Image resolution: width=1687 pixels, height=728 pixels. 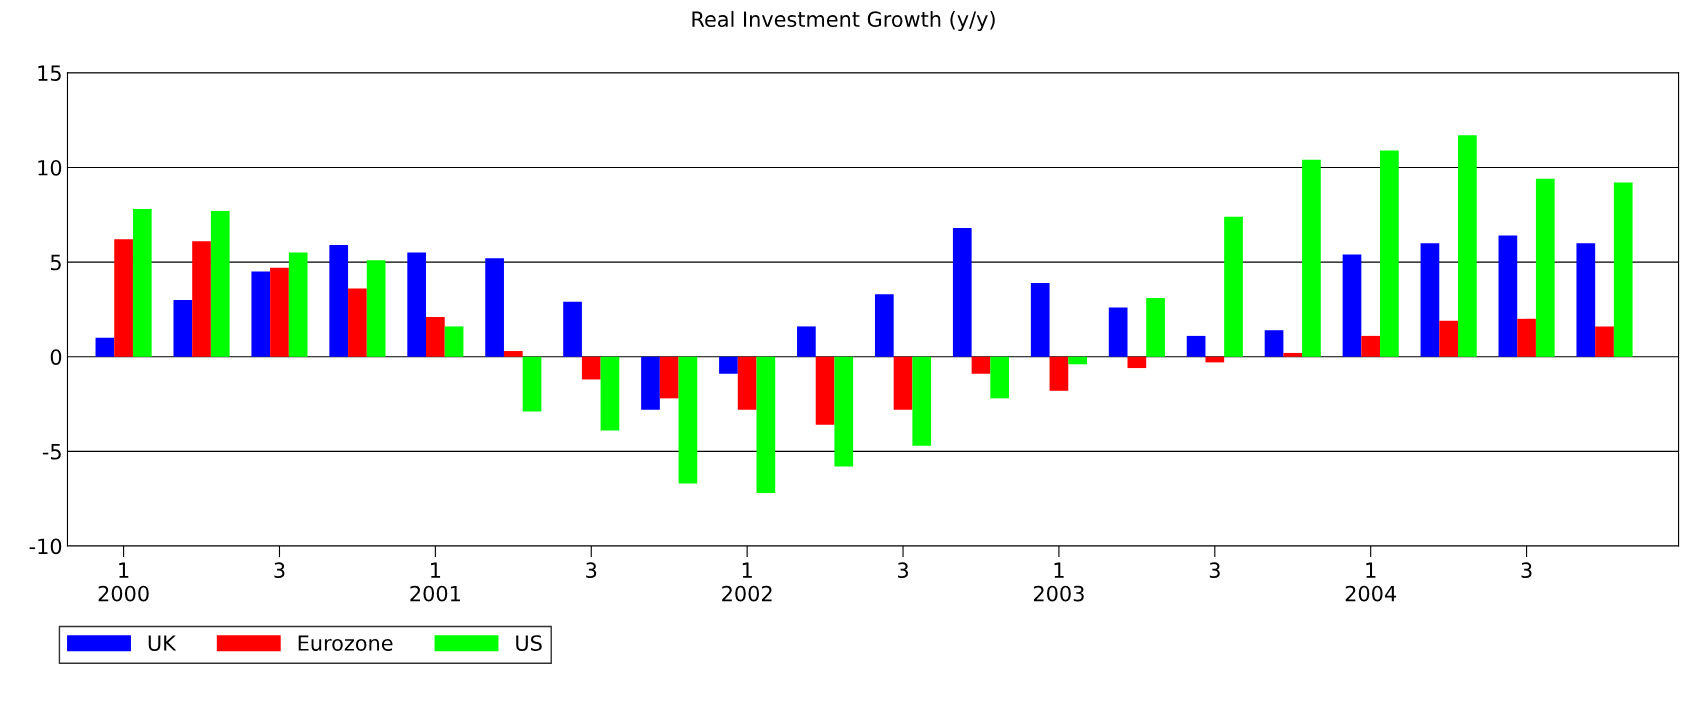 I want to click on legend-label: Eurozone, so click(x=345, y=643).